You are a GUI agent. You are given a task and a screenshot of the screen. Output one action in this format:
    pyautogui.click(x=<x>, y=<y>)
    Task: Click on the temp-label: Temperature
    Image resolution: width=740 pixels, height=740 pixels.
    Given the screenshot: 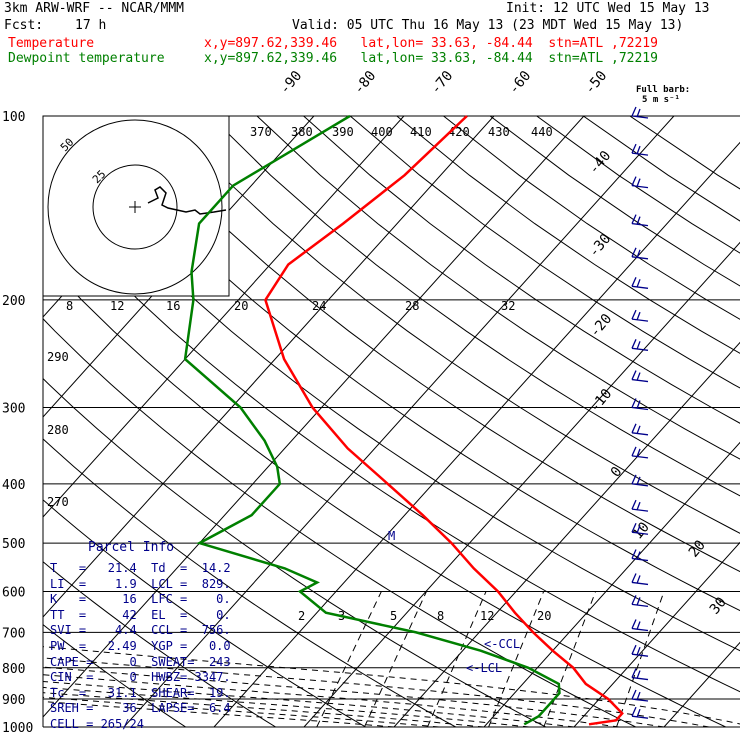 What is the action you would take?
    pyautogui.click(x=51, y=43)
    